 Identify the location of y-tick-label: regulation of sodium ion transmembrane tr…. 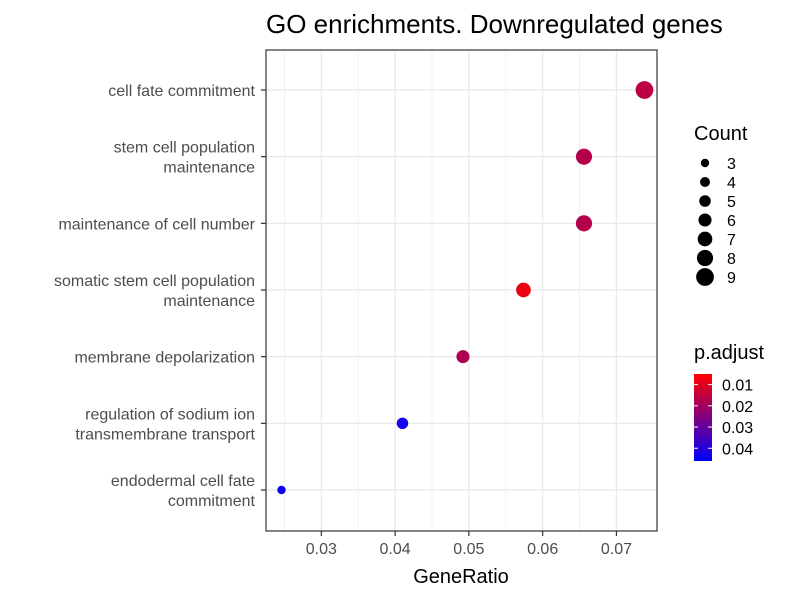
(165, 424).